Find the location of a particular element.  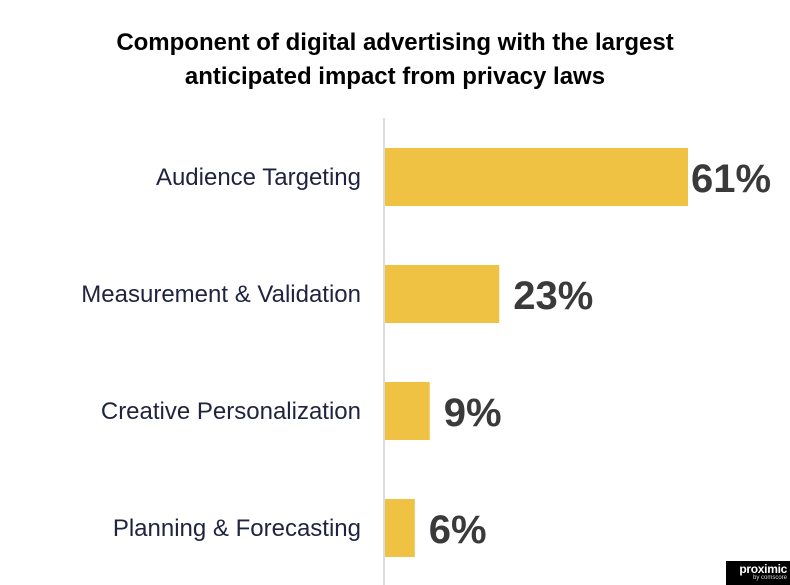

value-label: 23% is located at coordinates (553, 296).